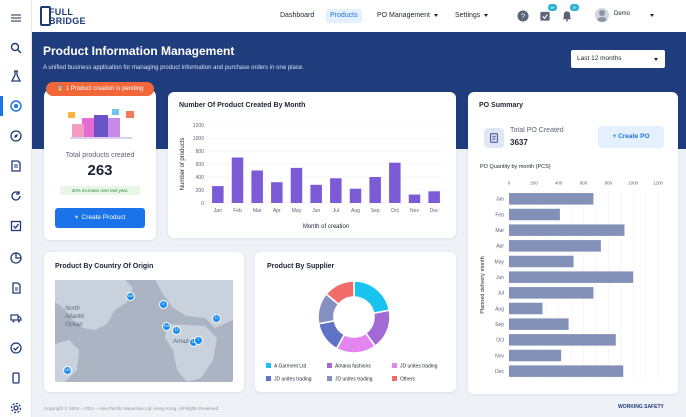  What do you see at coordinates (100, 155) in the screenshot?
I see `total-products-label: Total products created` at bounding box center [100, 155].